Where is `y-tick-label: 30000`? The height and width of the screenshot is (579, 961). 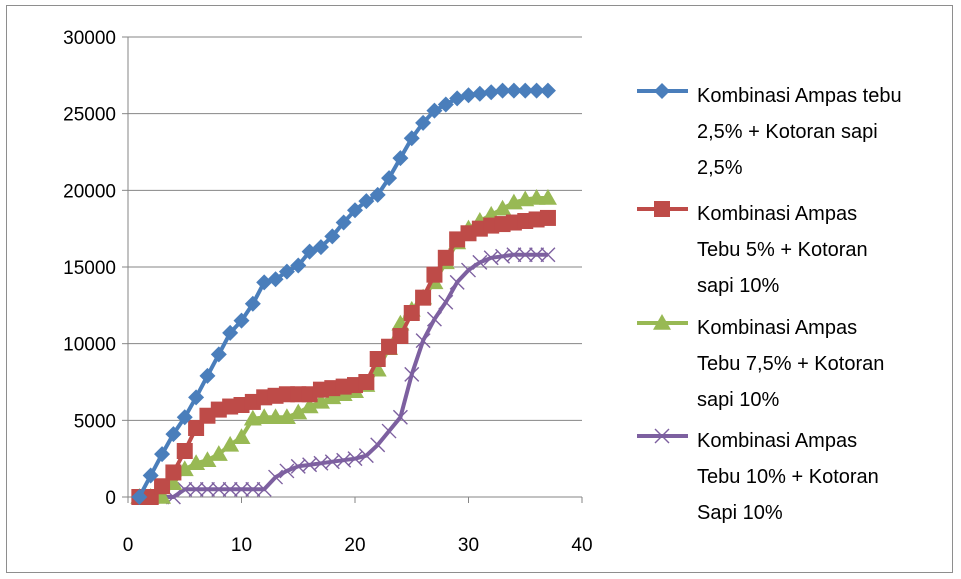 y-tick-label: 30000 is located at coordinates (89, 38).